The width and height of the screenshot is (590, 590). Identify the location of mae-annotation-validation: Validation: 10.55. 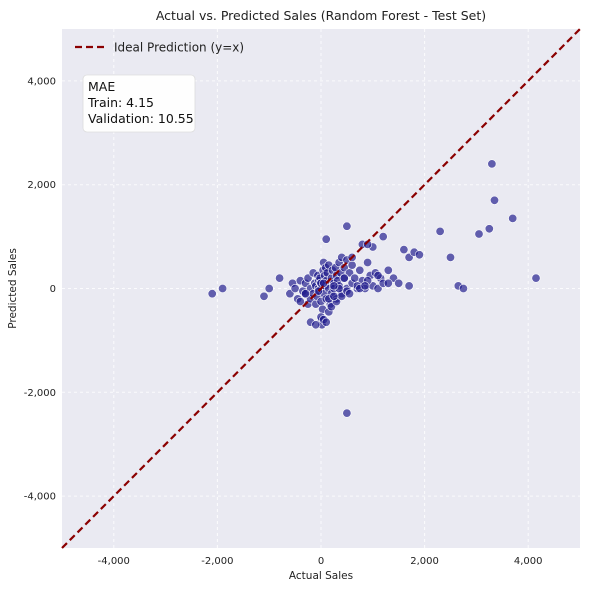
(141, 118).